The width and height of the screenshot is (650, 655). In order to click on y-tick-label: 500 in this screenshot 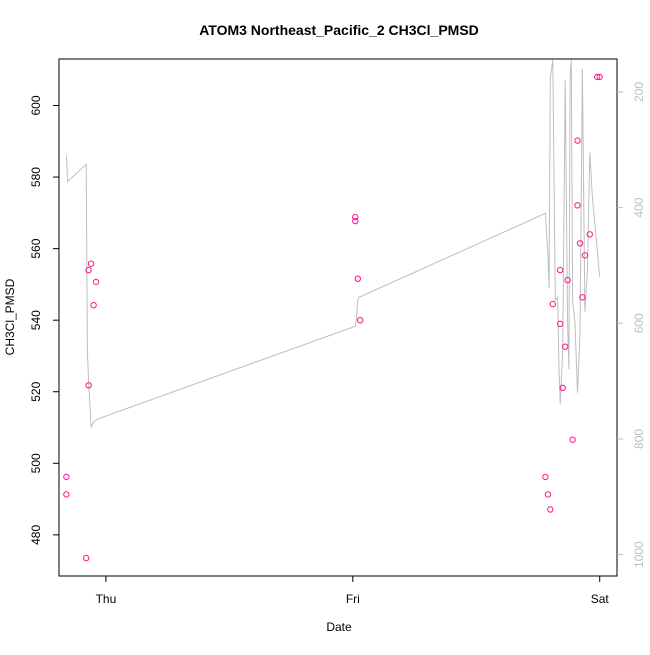, I will do `click(36, 463)`.